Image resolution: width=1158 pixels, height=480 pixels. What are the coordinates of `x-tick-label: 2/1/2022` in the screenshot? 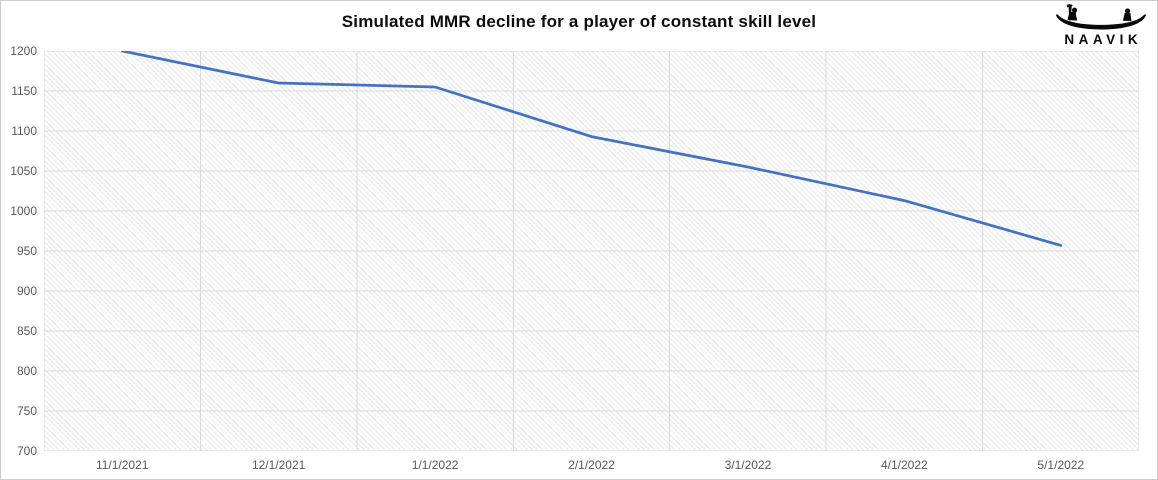 It's located at (591, 465).